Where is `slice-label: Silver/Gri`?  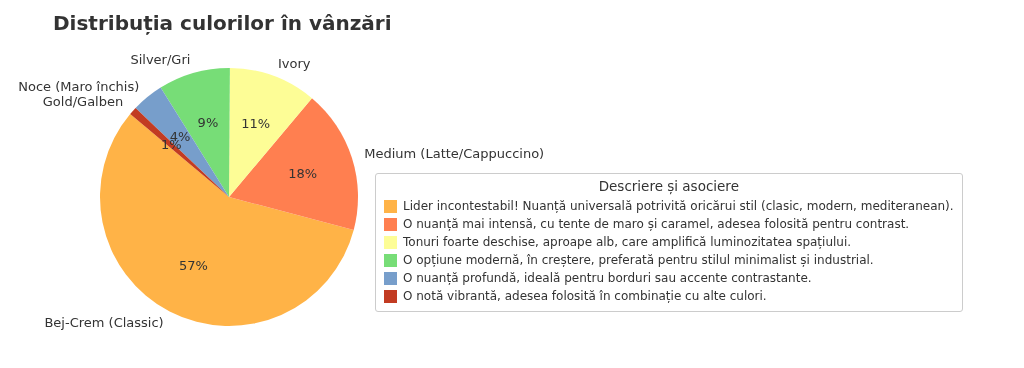
slice-label: Silver/Gri is located at coordinates (160, 60).